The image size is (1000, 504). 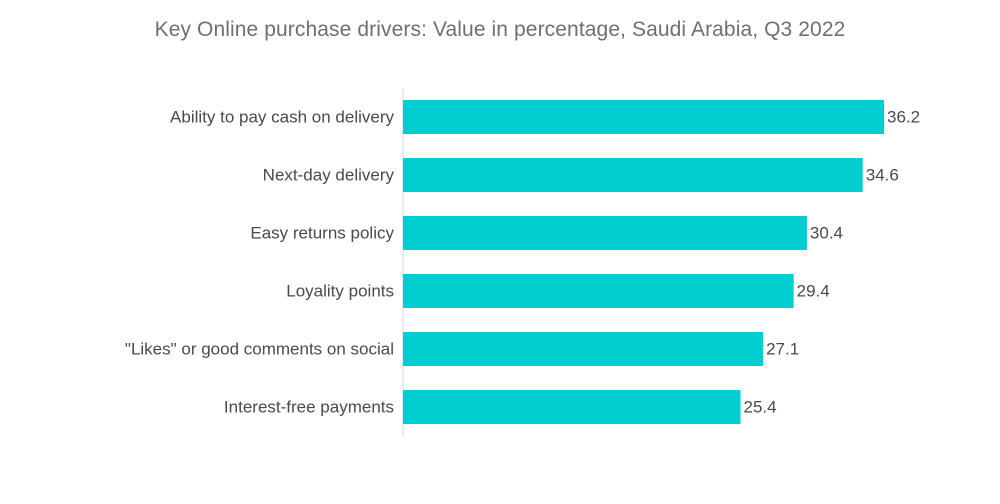 What do you see at coordinates (259, 349) in the screenshot?
I see `category-label-4: "Likes" or good comments on social` at bounding box center [259, 349].